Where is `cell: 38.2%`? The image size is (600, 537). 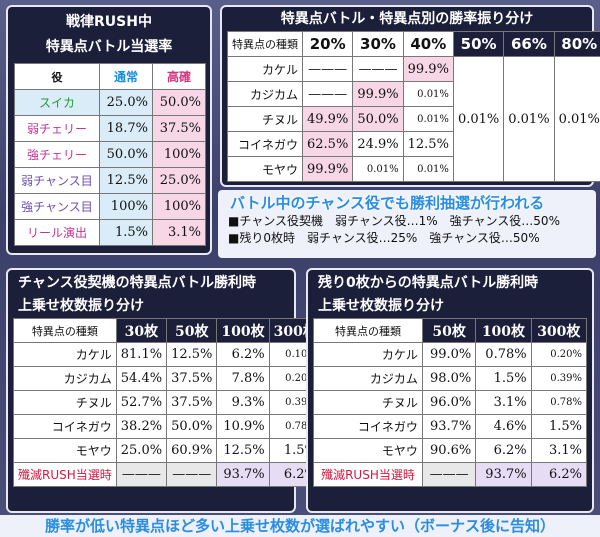
cell: 38.2% is located at coordinates (141, 426).